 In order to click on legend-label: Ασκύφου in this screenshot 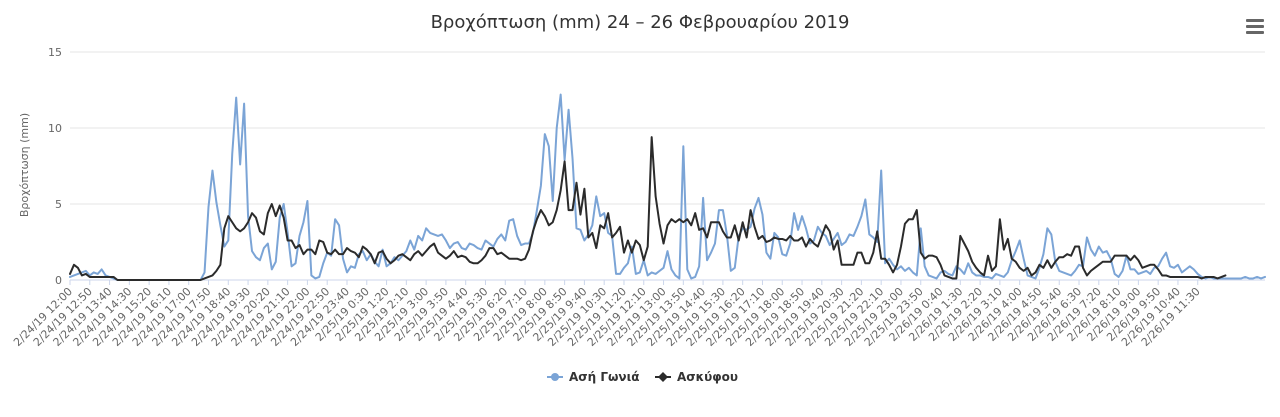, I will do `click(707, 377)`.